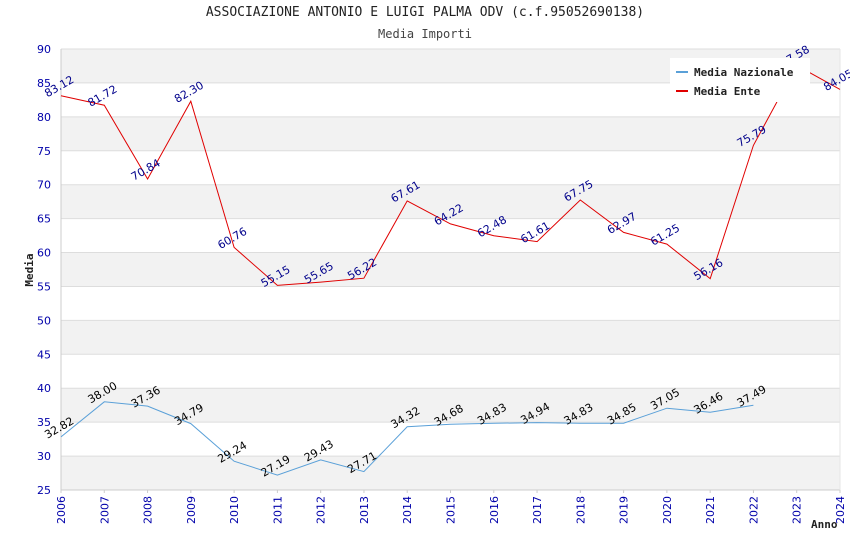 This screenshot has height=550, width=850. Describe the element at coordinates (425, 34) in the screenshot. I see `chart-subtitle: Media Importi` at that location.